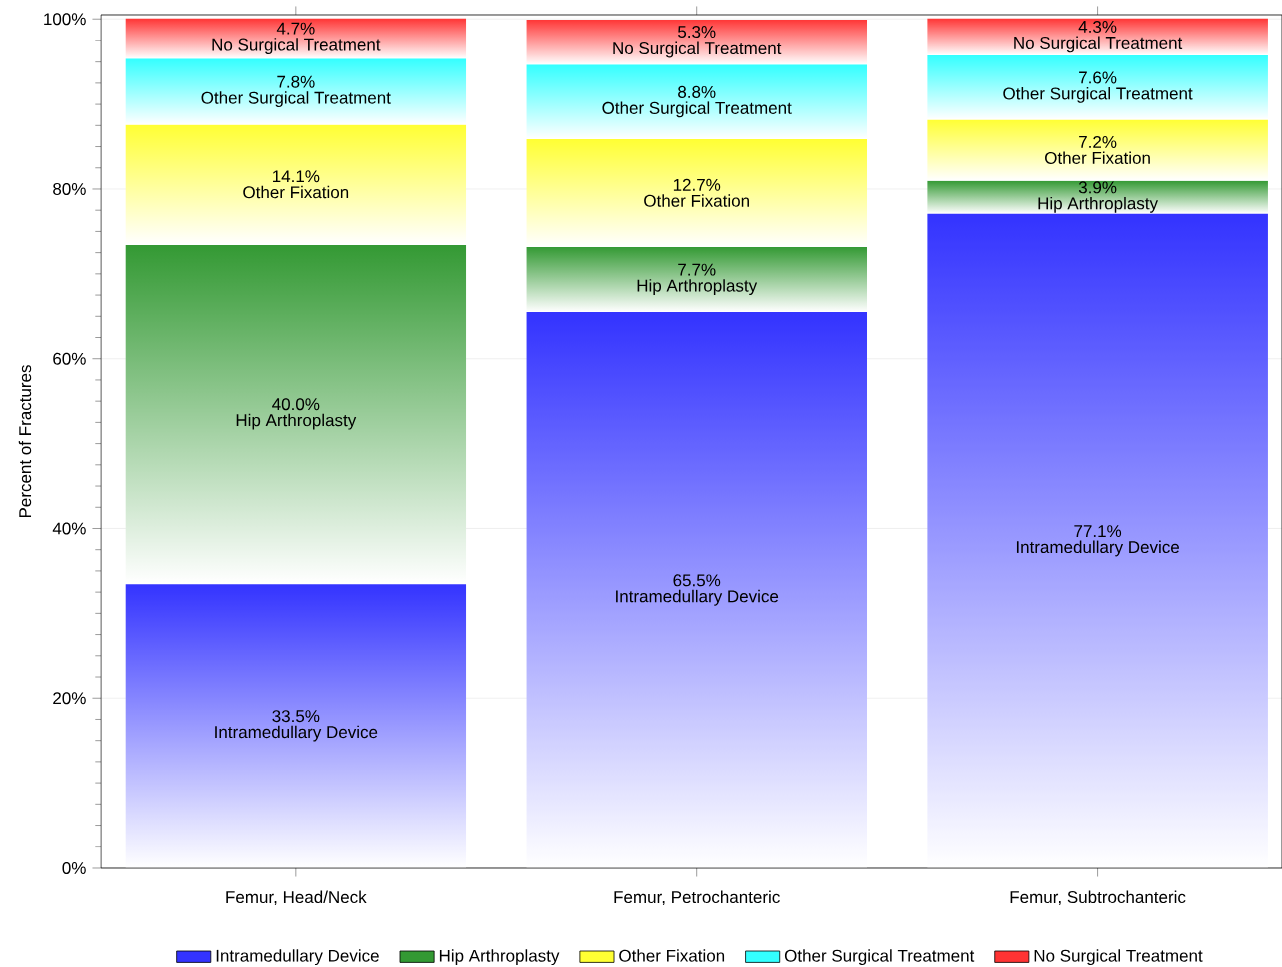 The image size is (1282, 967). Describe the element at coordinates (1098, 77) in the screenshot. I see `data-label: 7.6%` at that location.